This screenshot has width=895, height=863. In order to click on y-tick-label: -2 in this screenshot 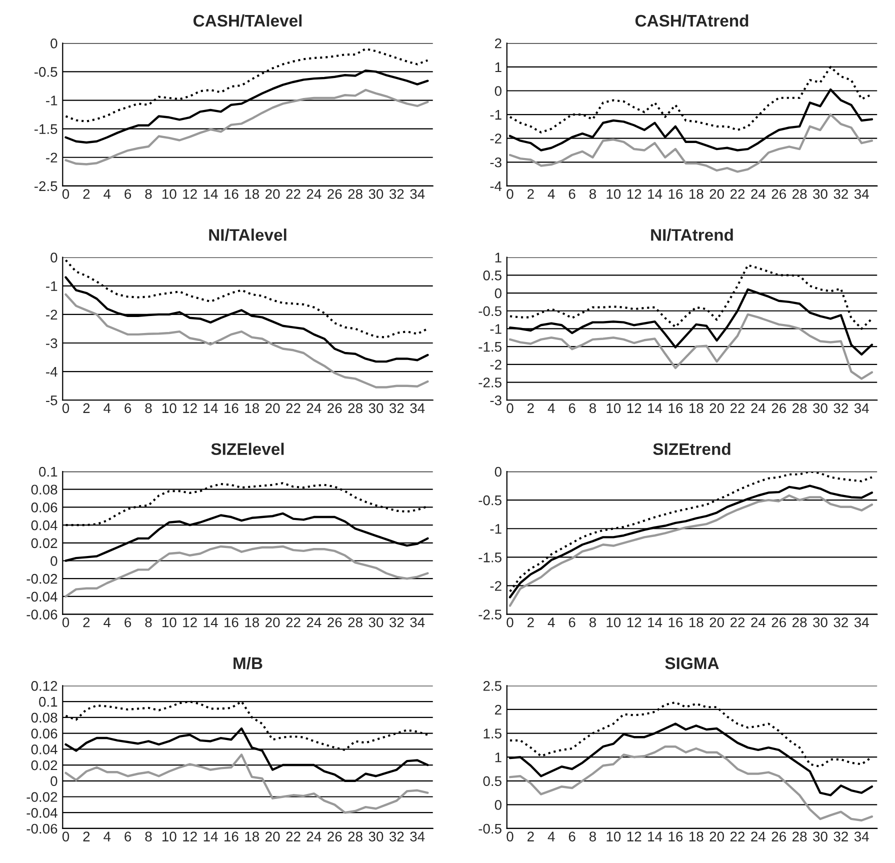, I will do `click(52, 315)`.